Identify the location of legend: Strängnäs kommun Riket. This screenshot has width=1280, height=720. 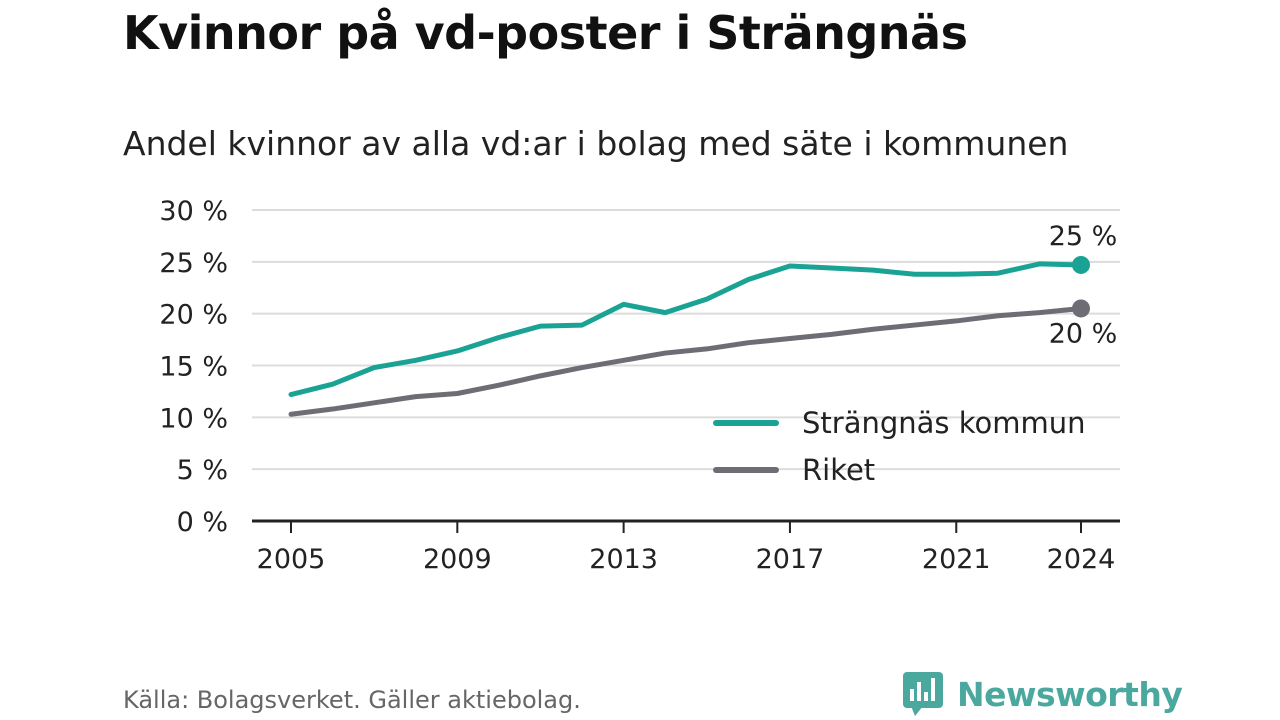
(899, 446).